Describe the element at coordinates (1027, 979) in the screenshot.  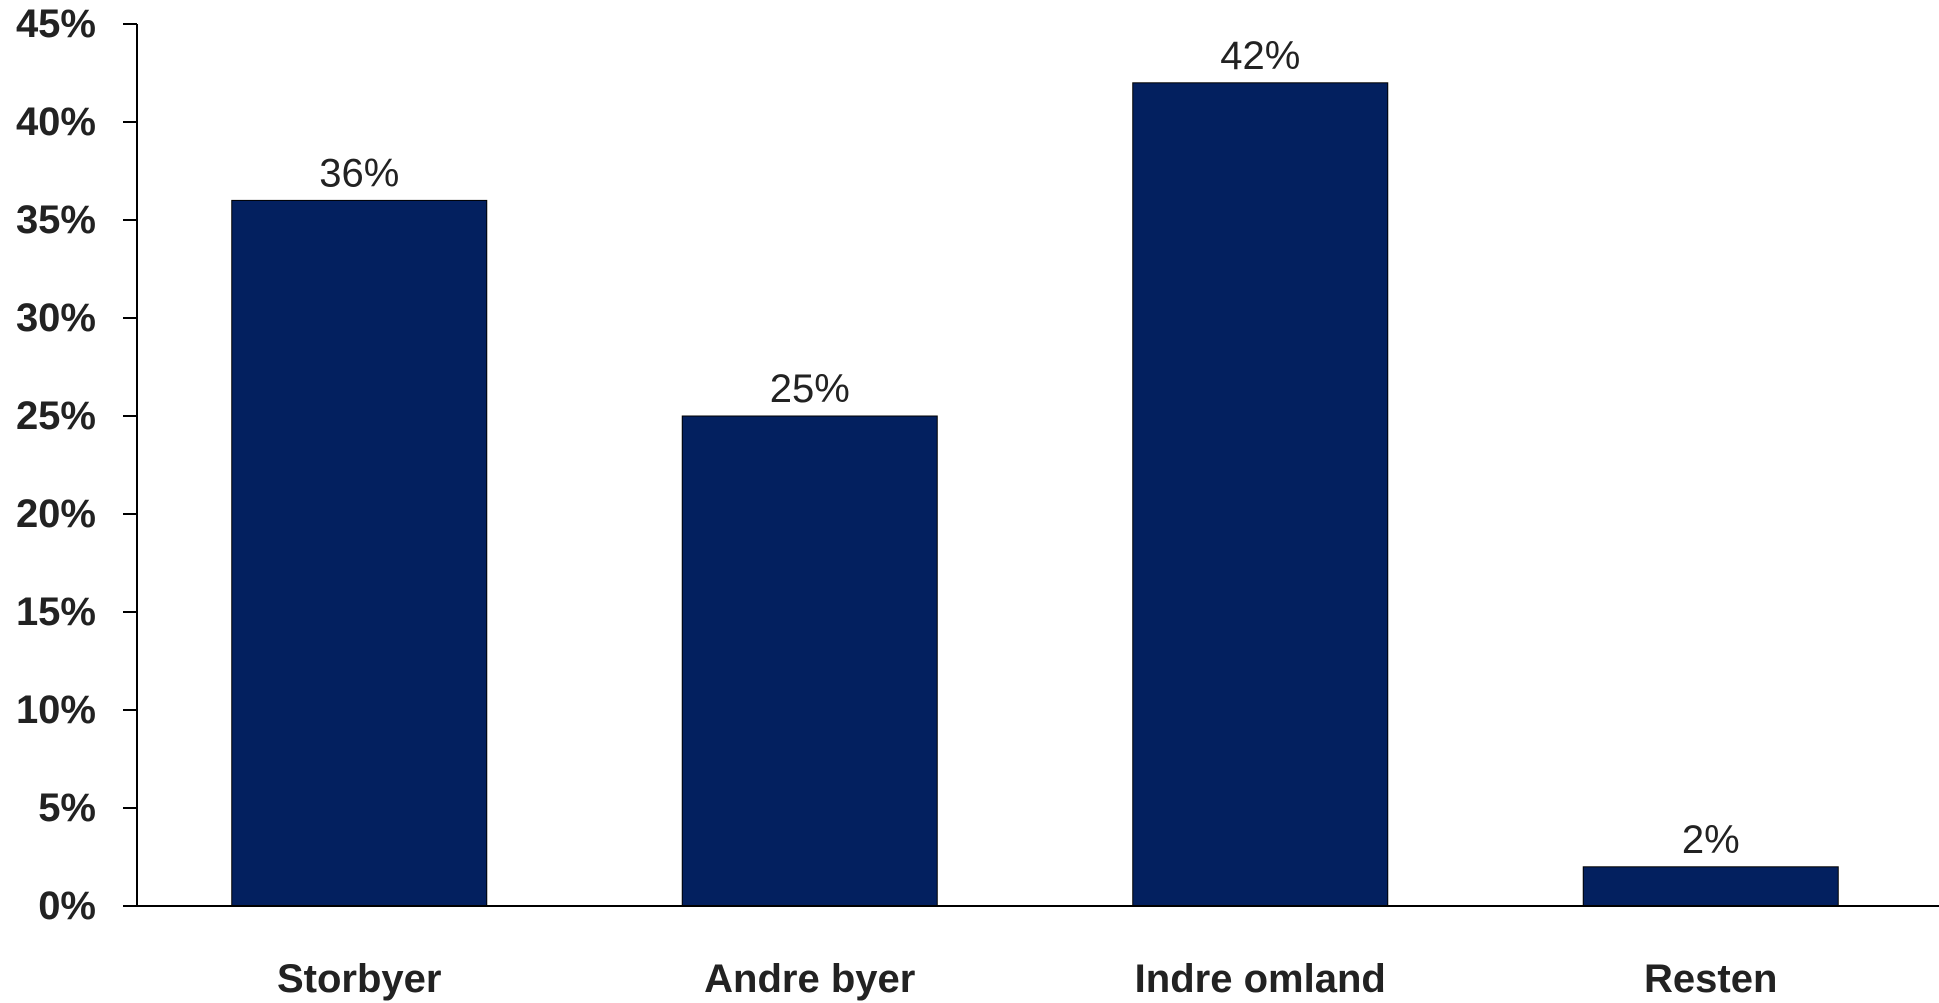
I see `x-axis-labels: Storbyer Andre byer Indre omland Resten` at that location.